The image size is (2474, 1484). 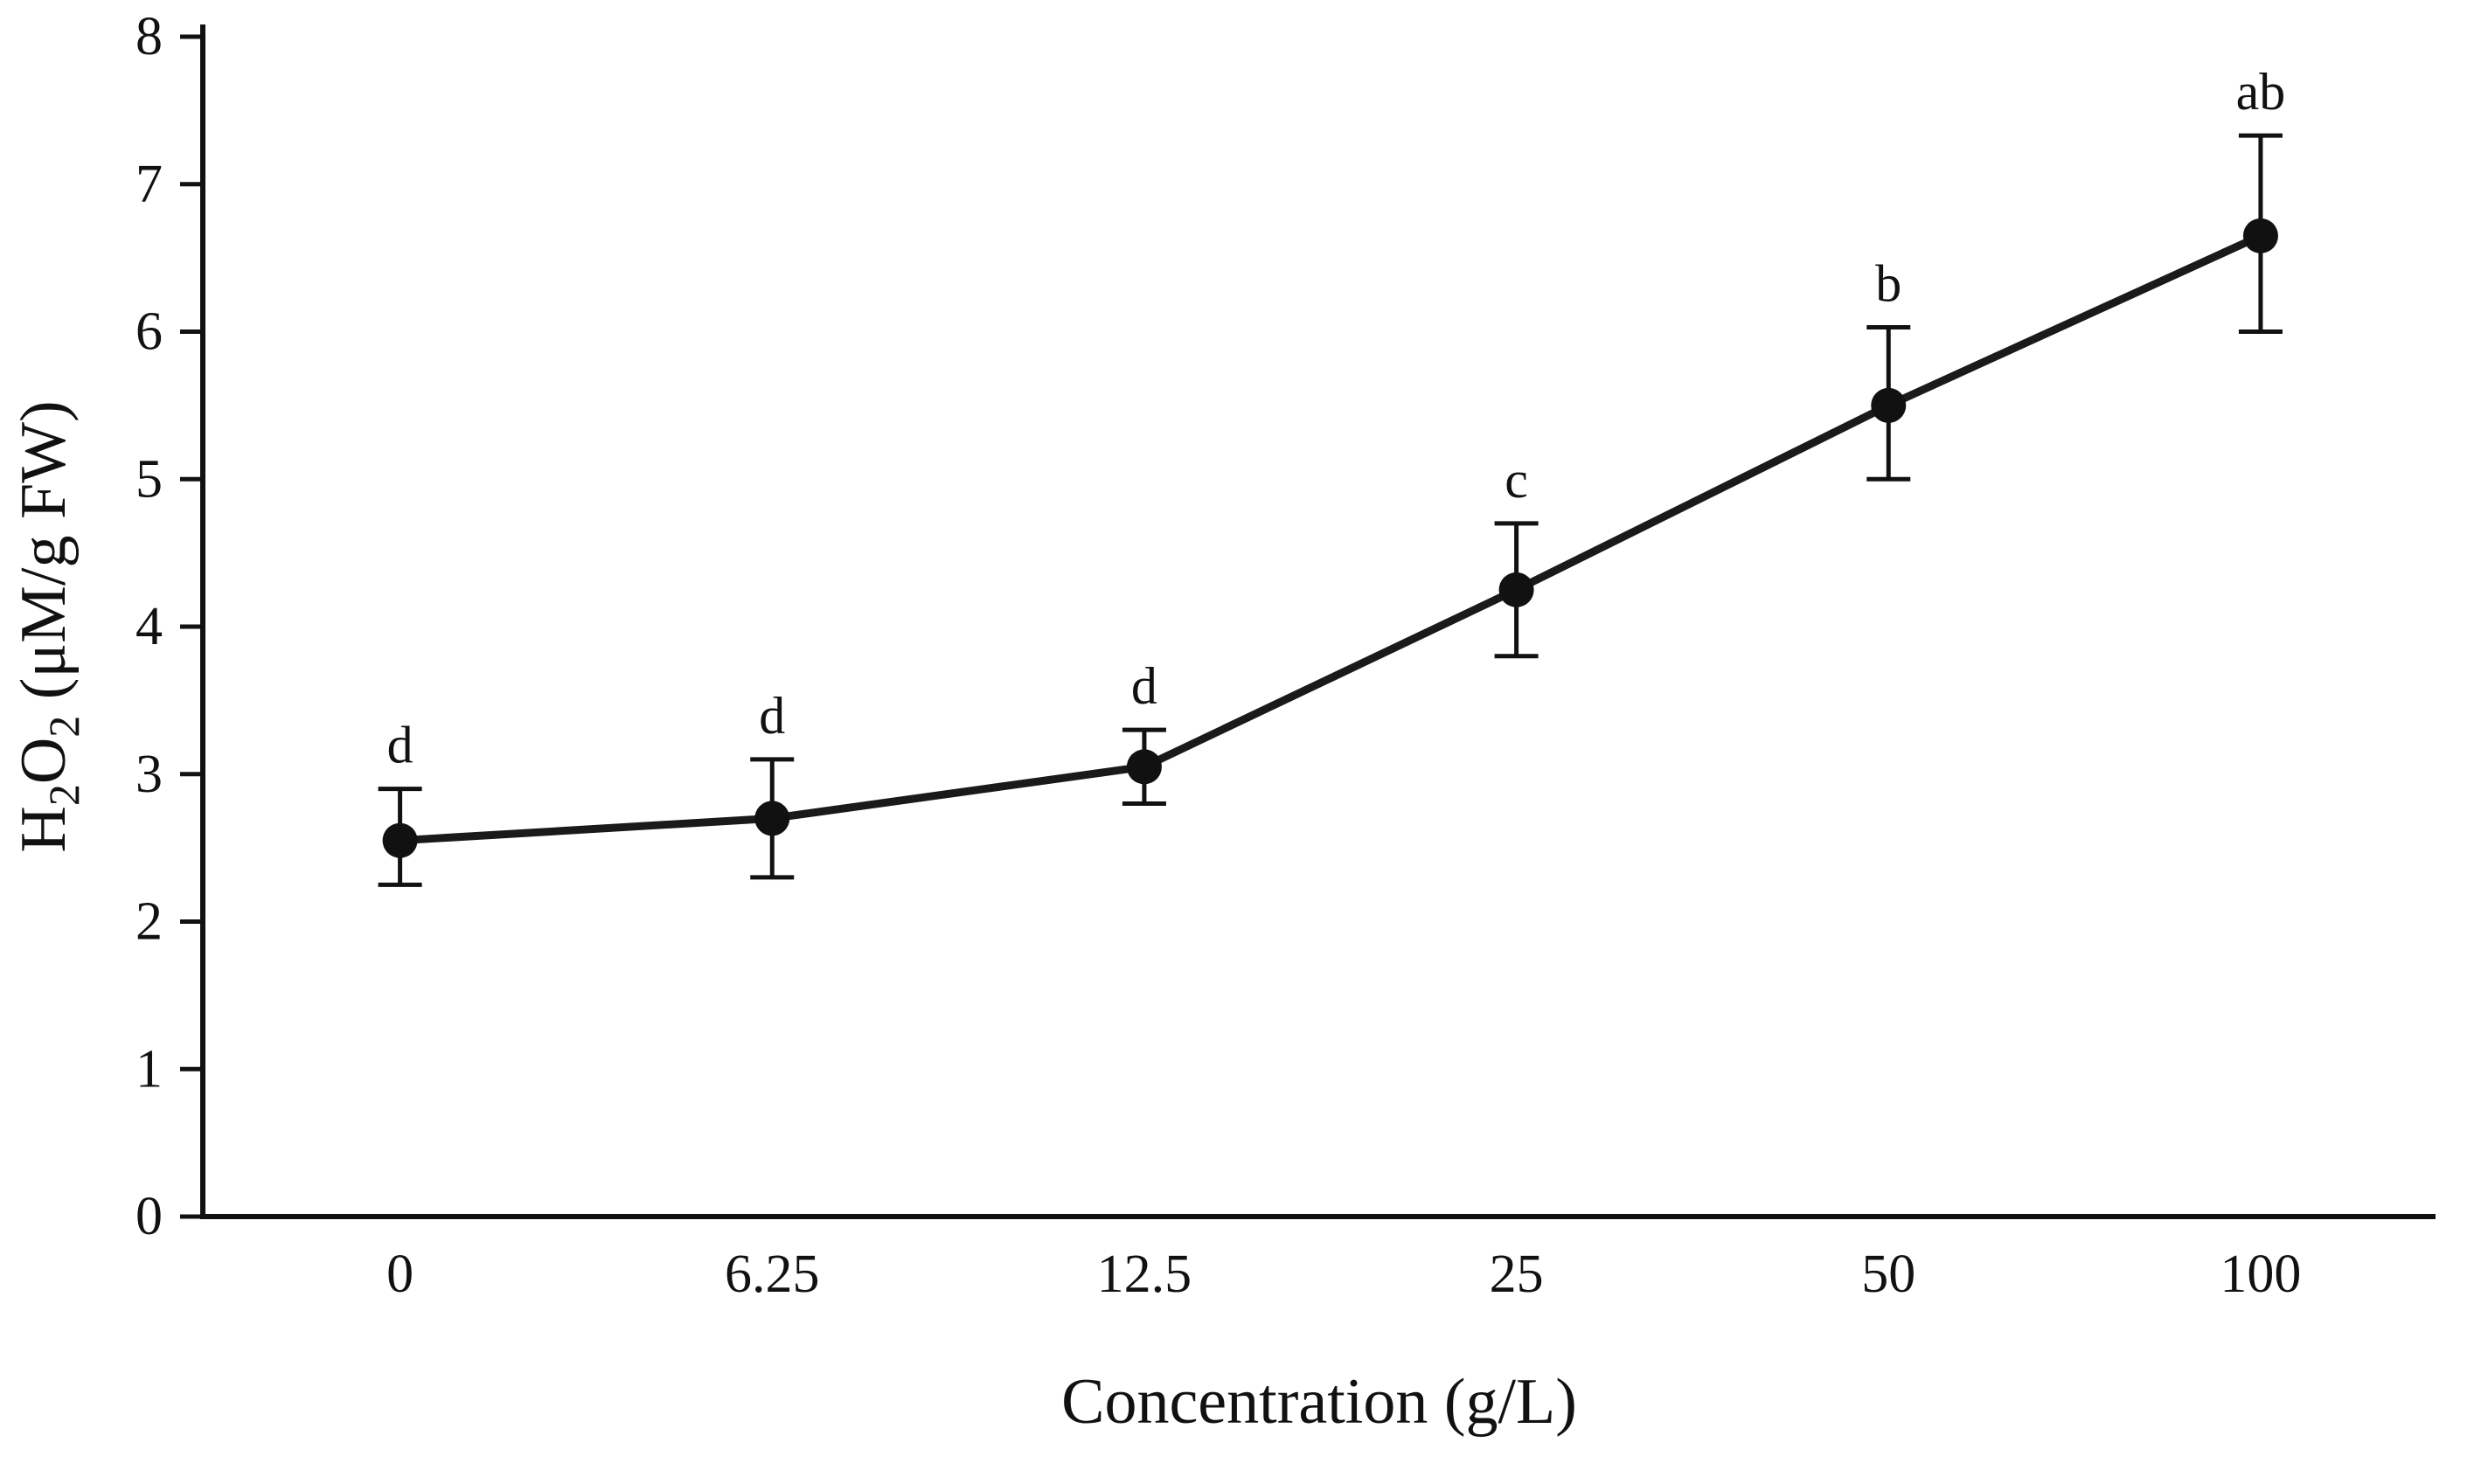 What do you see at coordinates (149, 626) in the screenshot?
I see `y-tick-label: 4` at bounding box center [149, 626].